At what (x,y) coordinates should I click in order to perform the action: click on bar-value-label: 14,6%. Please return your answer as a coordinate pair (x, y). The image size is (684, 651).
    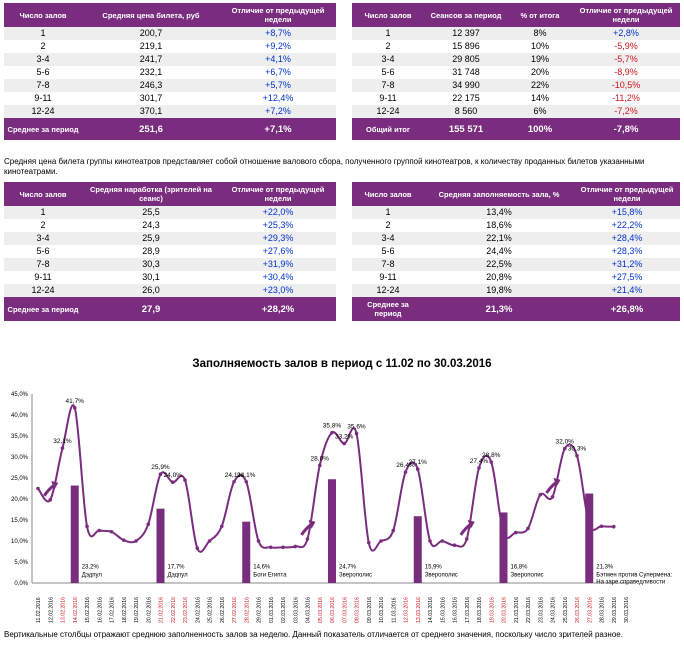
    Looking at the image, I should click on (262, 567).